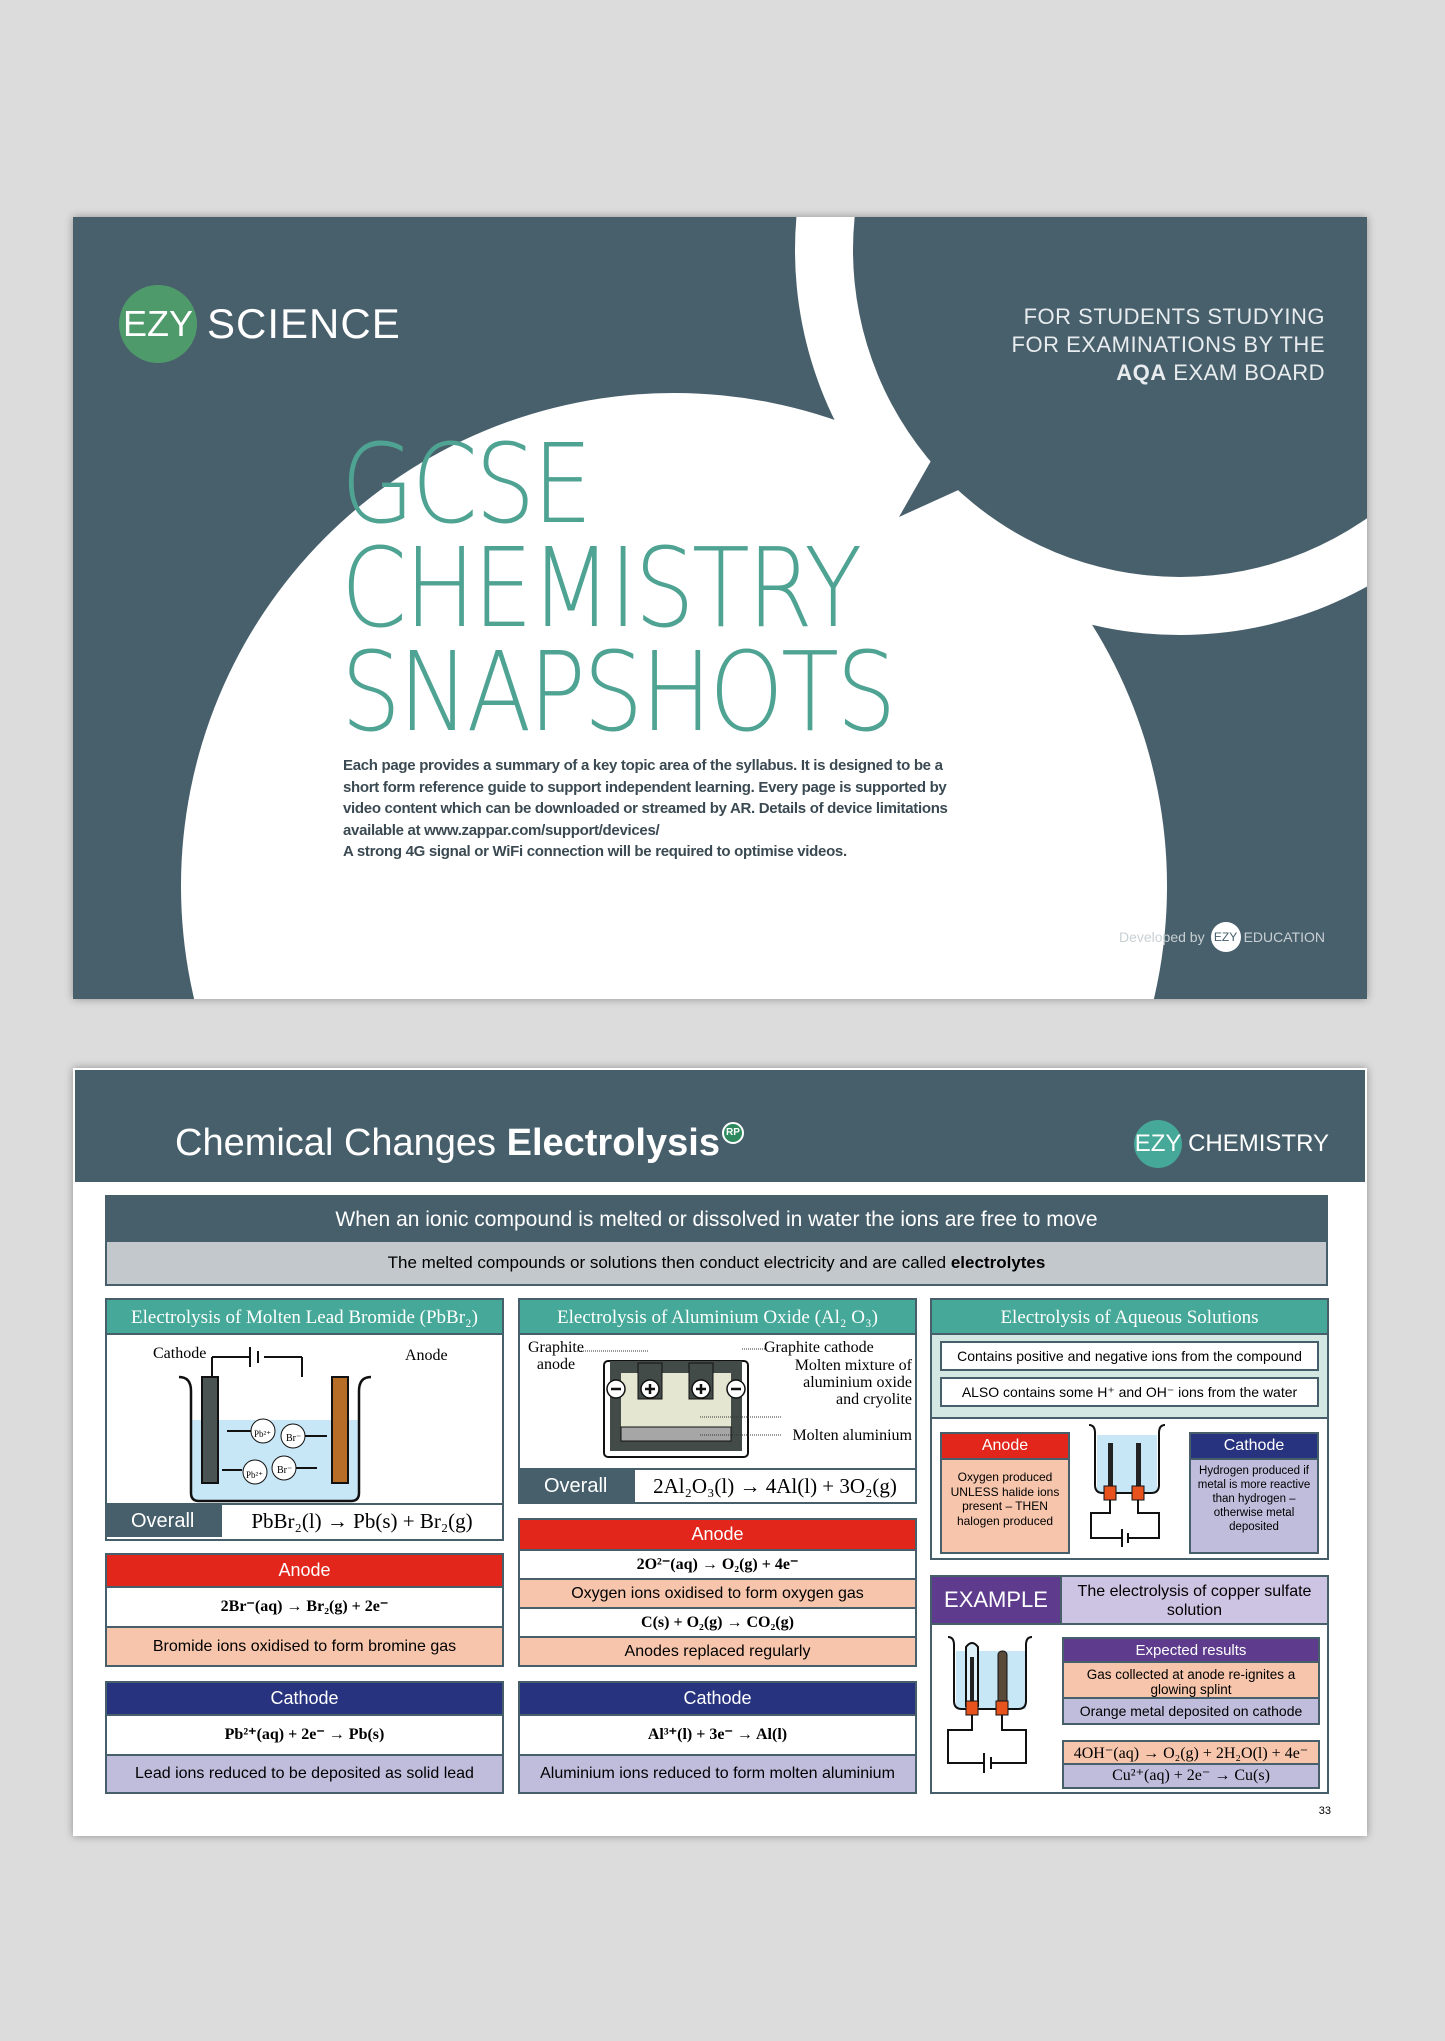 The width and height of the screenshot is (1445, 2041). I want to click on ezy-education-word: EDUCATION, so click(1284, 937).